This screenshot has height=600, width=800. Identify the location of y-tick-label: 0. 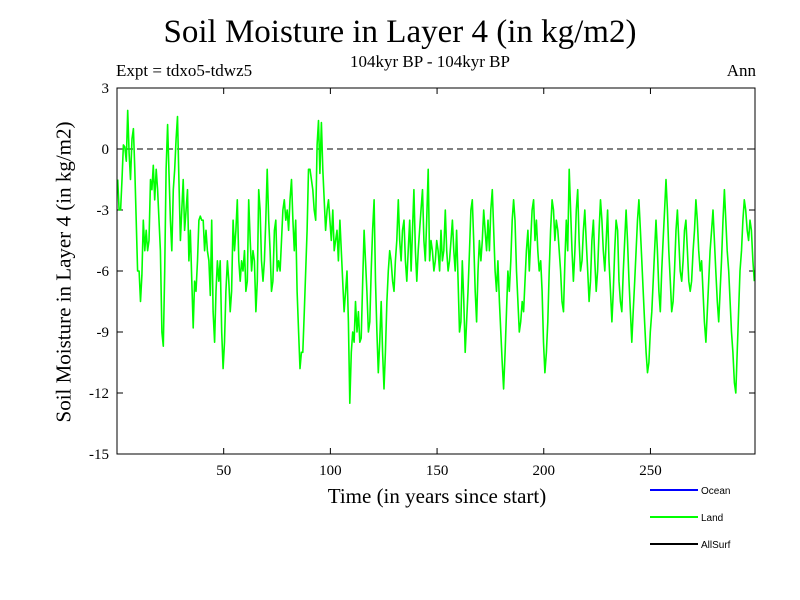
(106, 150).